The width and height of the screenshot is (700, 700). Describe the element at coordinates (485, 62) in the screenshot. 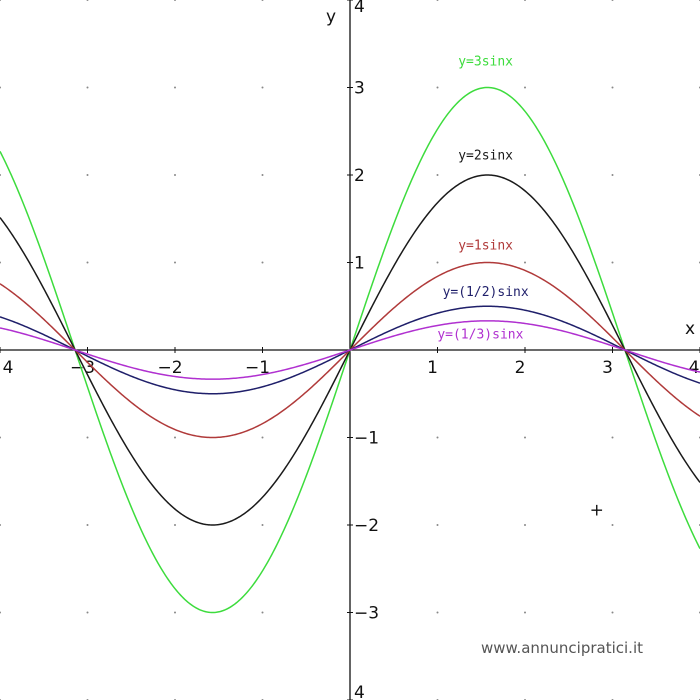

I see `series-label: y=3sinx` at that location.